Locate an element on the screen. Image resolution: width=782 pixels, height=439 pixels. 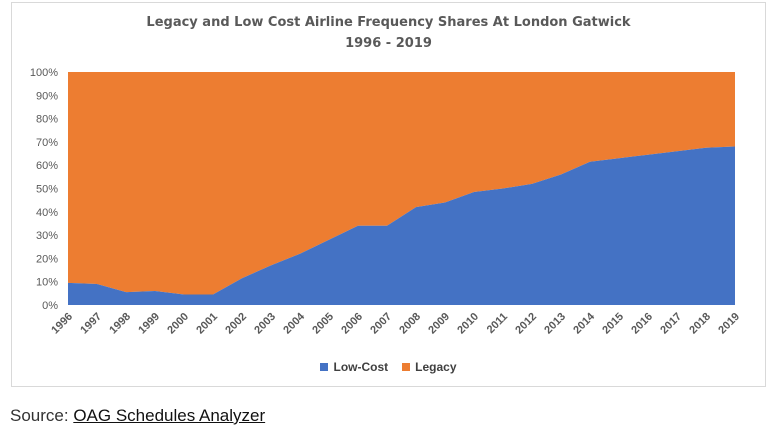
x-tick-label: 2000 is located at coordinates (178, 324).